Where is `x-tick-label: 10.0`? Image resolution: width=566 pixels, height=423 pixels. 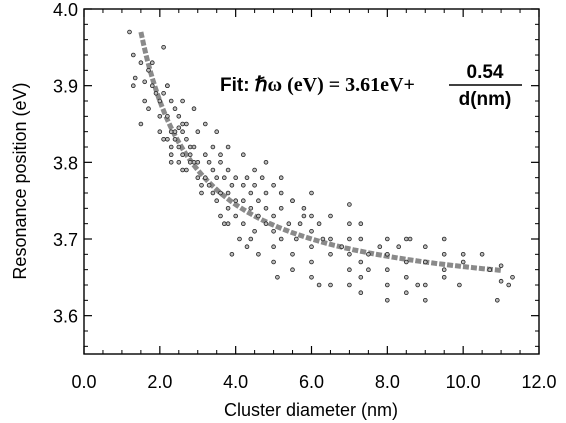 x-tick-label: 10.0 is located at coordinates (463, 382).